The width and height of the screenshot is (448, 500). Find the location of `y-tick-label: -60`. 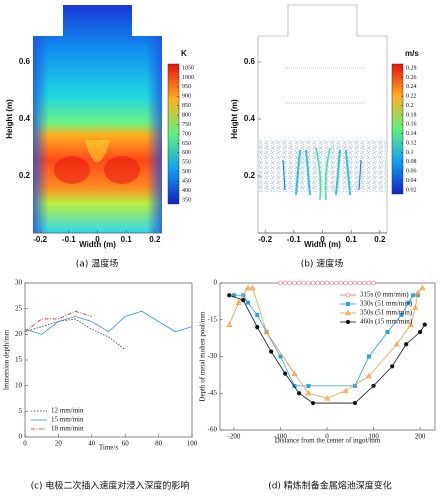

y-tick-label: -60 is located at coordinates (213, 430).